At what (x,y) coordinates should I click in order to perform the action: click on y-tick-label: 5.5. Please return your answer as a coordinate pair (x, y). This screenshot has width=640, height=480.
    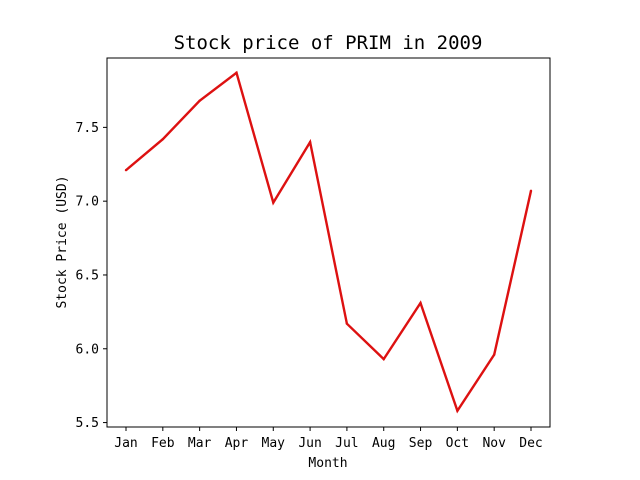
    Looking at the image, I should click on (87, 423).